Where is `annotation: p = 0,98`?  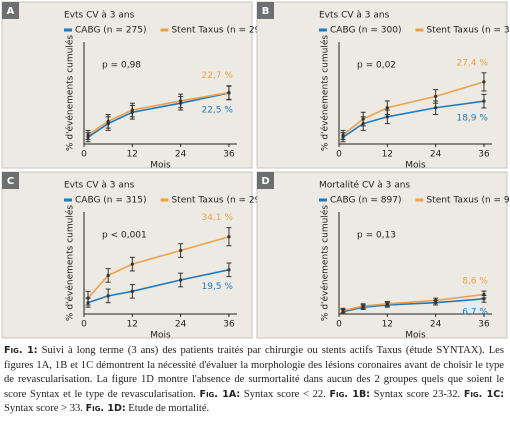 annotation: p = 0,98 is located at coordinates (121, 66).